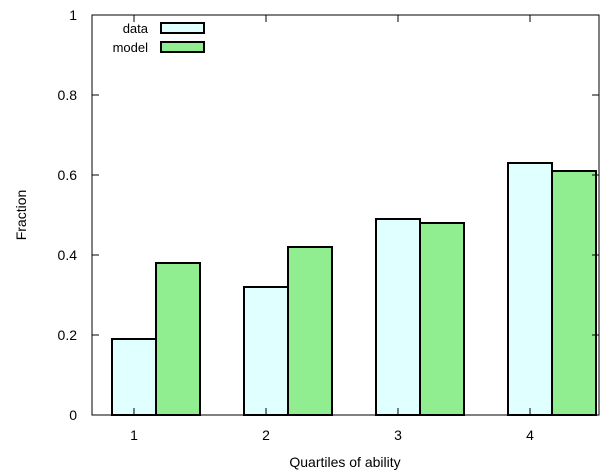 The height and width of the screenshot is (472, 609). Describe the element at coordinates (73, 415) in the screenshot. I see `y-tick-label: 0` at that location.